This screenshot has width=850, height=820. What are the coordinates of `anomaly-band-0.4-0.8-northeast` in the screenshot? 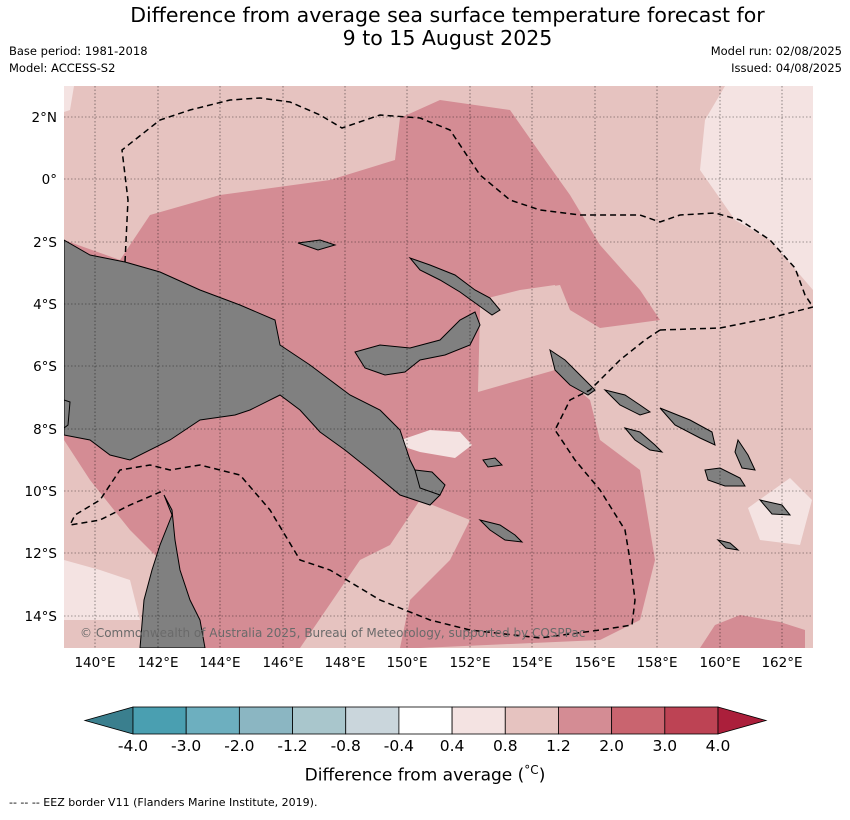 It's located at (756, 188).